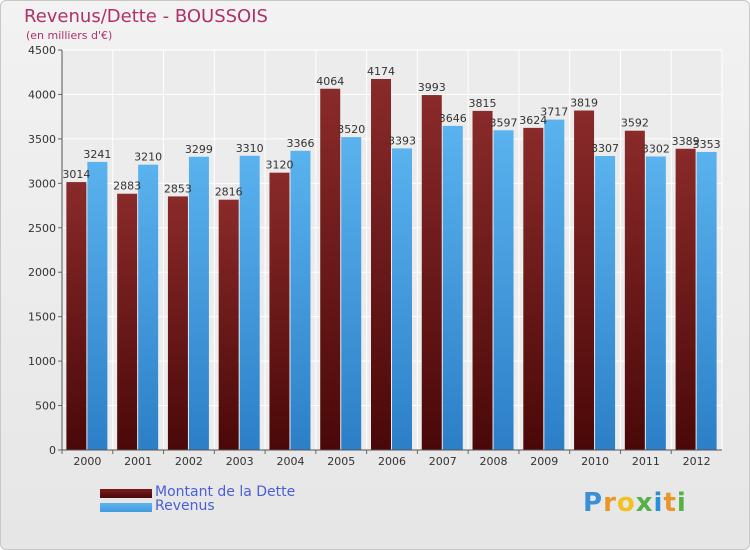  I want to click on y-tick-label: 3000, so click(42, 183).